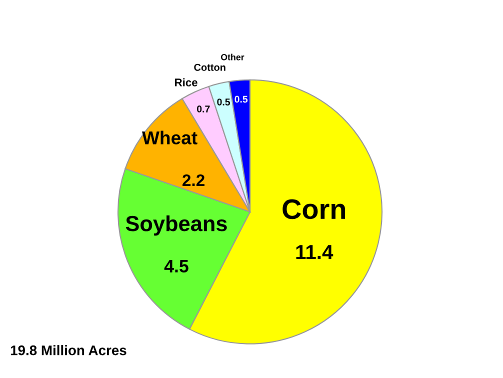 This screenshot has height=378, width=503. I want to click on slice-label: Corn, so click(314, 209).